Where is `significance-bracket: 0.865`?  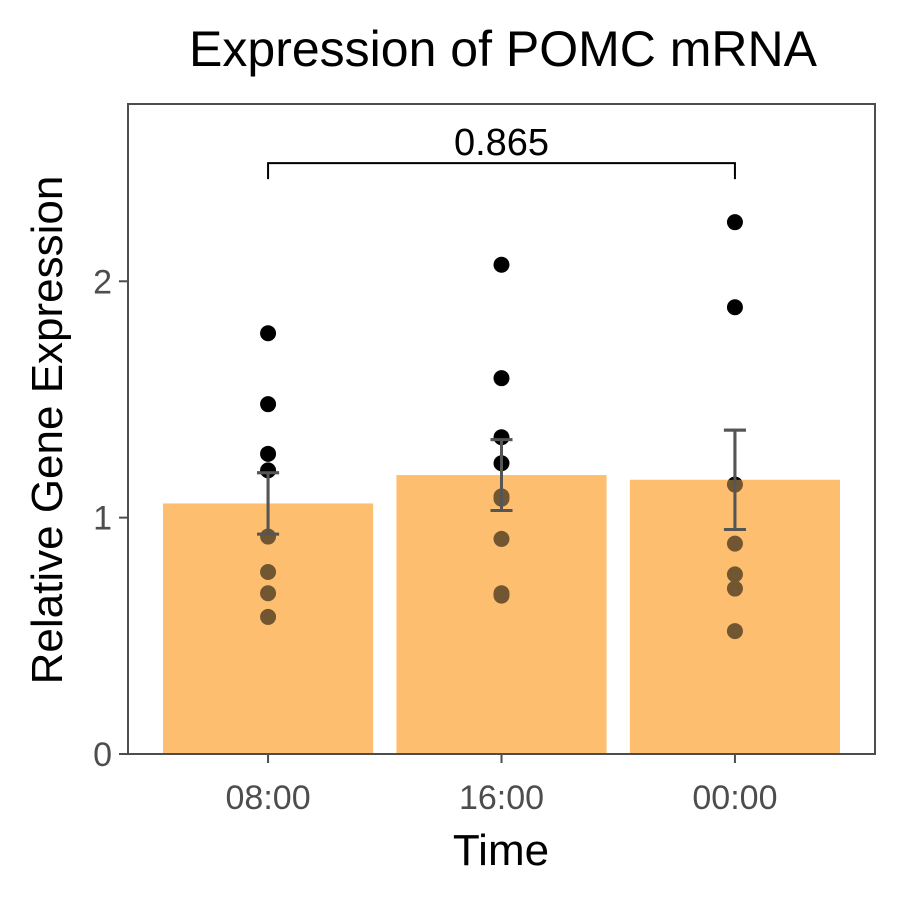 significance-bracket: 0.865 is located at coordinates (501, 151).